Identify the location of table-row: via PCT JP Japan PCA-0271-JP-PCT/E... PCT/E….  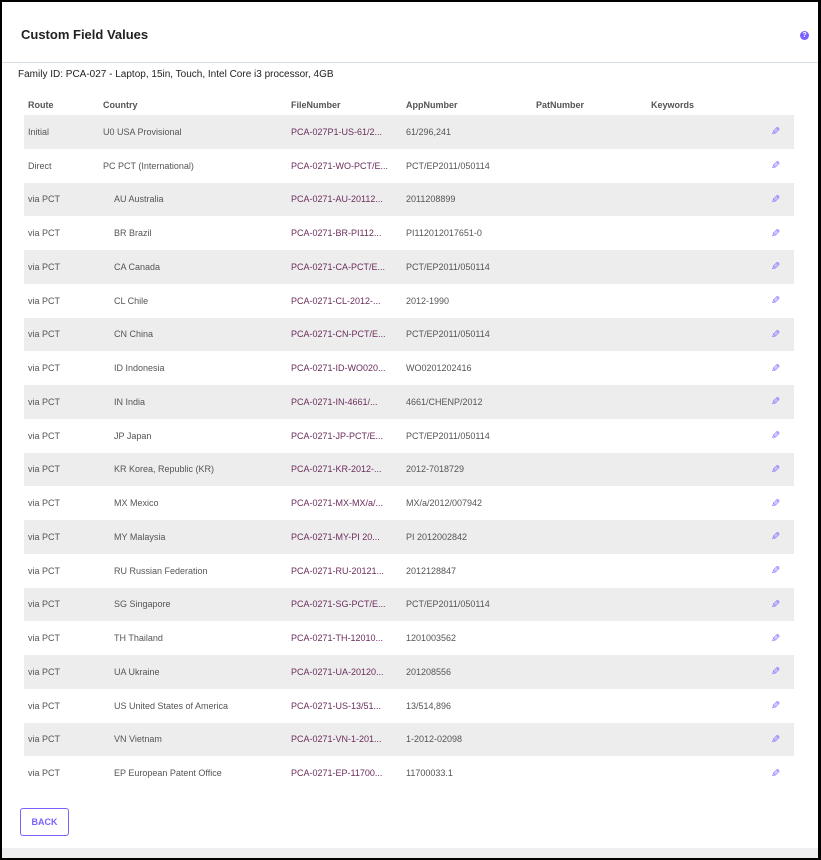
(409, 436).